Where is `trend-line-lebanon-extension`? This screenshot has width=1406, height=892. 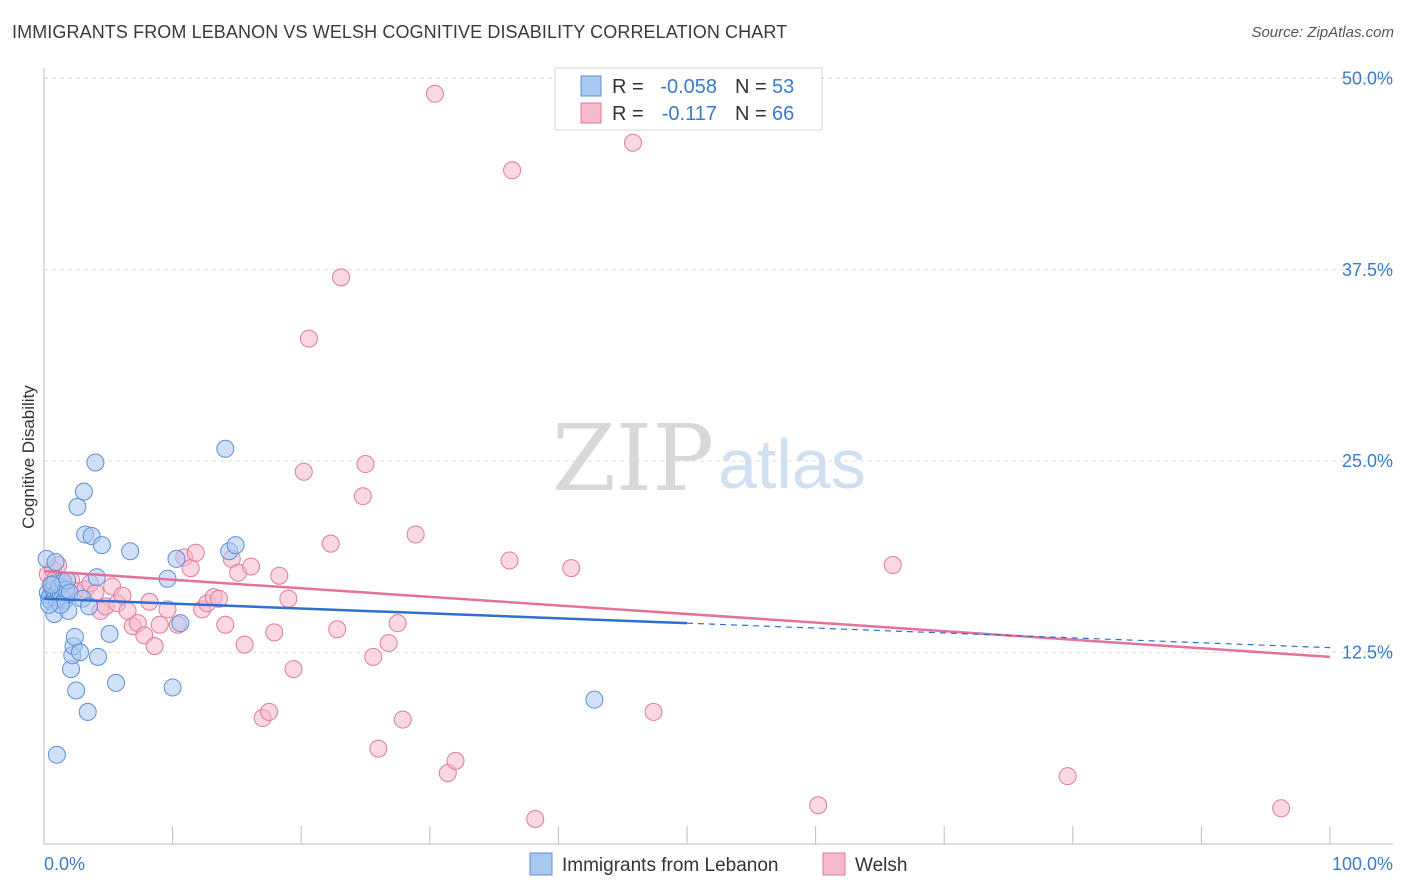 trend-line-lebanon-extension is located at coordinates (1008, 635).